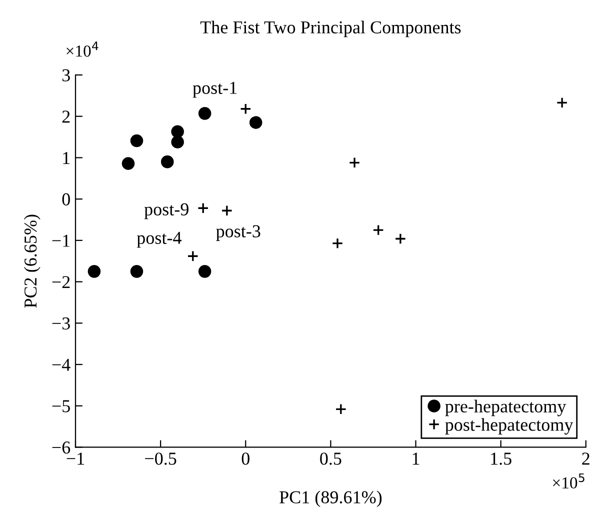 The image size is (604, 517). Describe the element at coordinates (166, 211) in the screenshot. I see `annotation: post-9` at that location.